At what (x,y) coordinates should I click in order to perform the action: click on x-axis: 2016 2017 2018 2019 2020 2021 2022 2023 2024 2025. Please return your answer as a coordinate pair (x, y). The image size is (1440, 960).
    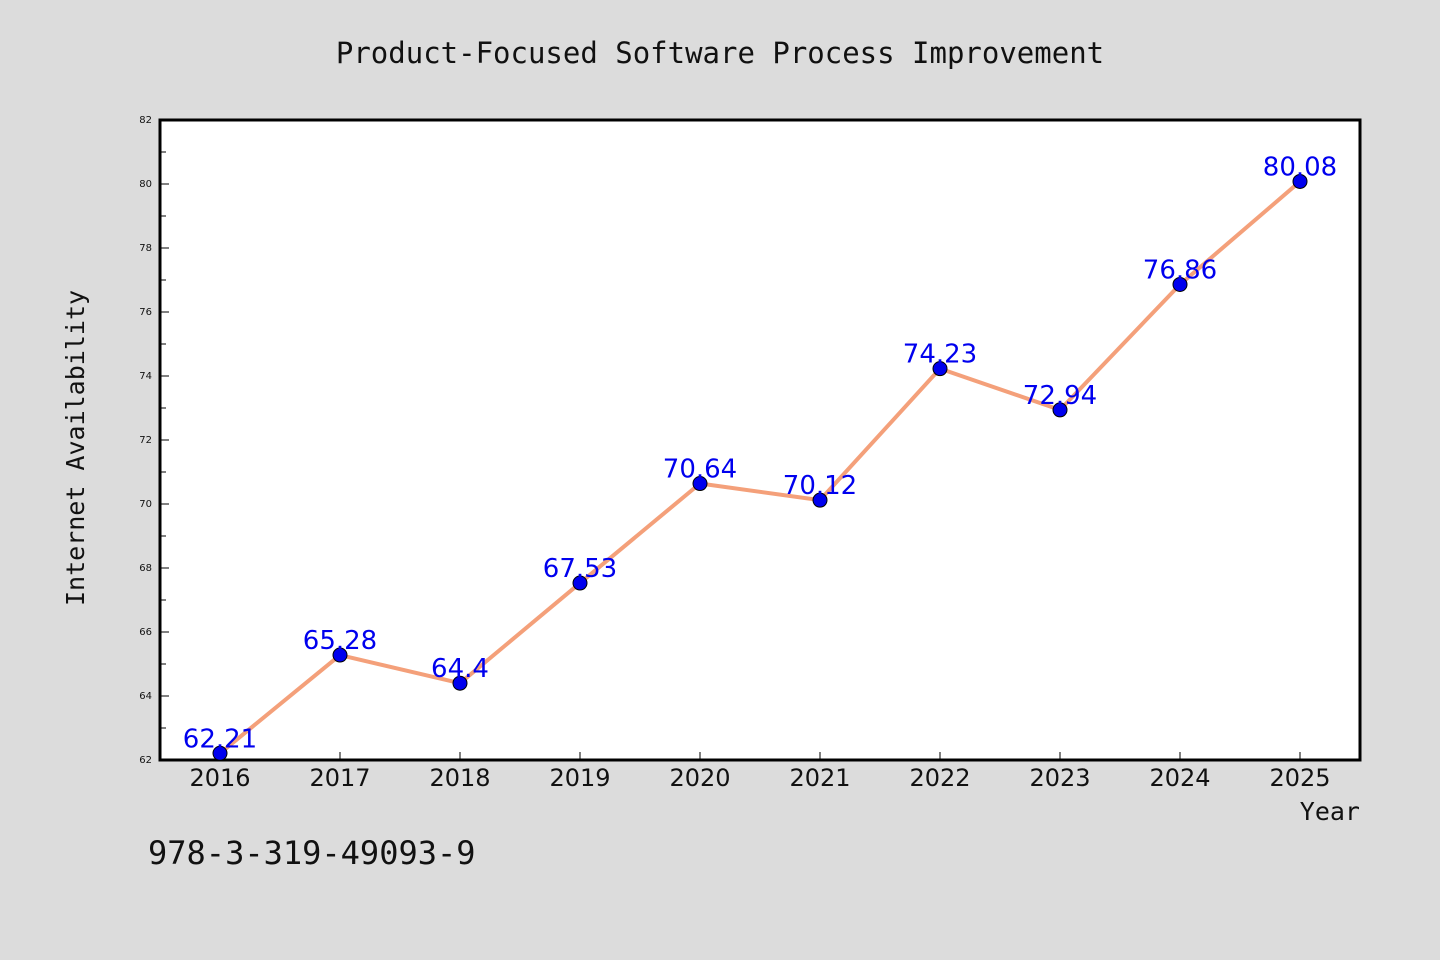
    Looking at the image, I should click on (760, 772).